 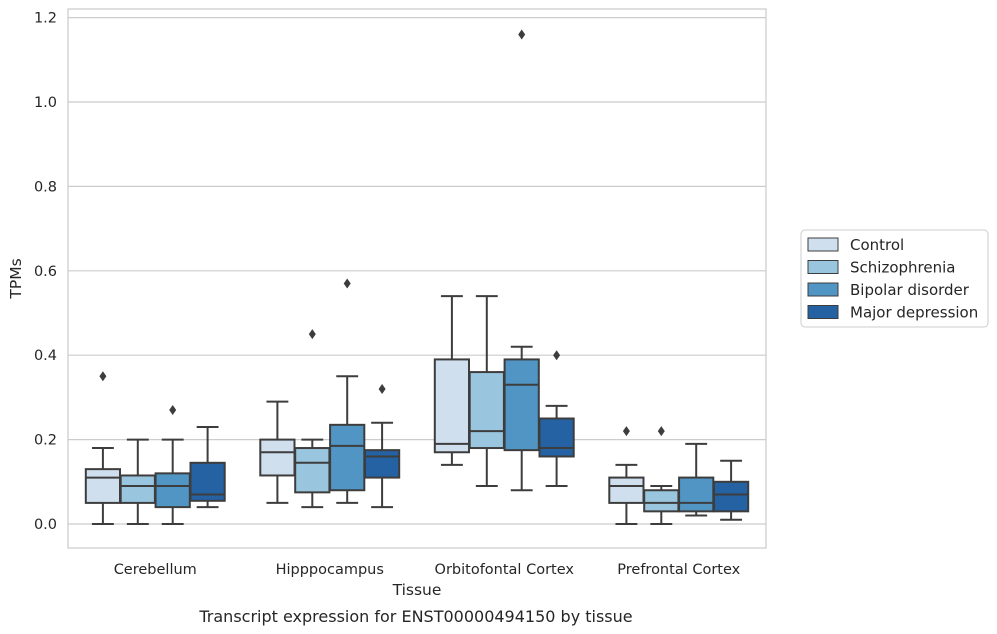 I want to click on y-tick-label: 1.2, so click(x=45, y=19).